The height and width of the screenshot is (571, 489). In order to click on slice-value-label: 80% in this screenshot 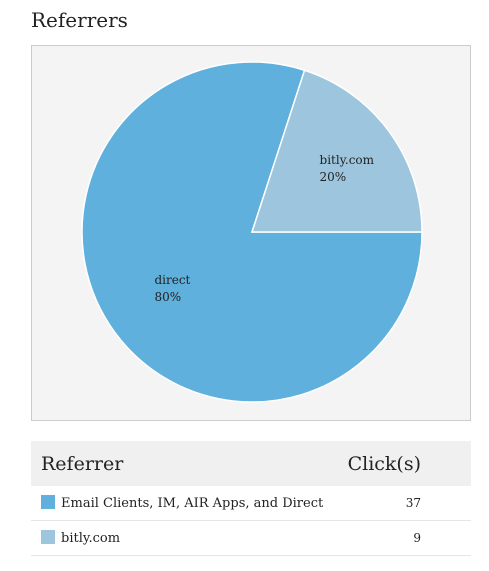, I will do `click(167, 297)`.